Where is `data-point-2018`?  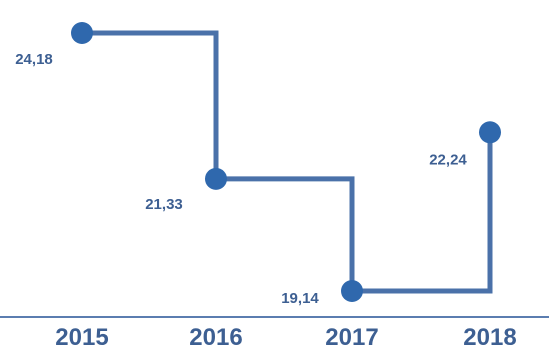 data-point-2018 is located at coordinates (490, 132).